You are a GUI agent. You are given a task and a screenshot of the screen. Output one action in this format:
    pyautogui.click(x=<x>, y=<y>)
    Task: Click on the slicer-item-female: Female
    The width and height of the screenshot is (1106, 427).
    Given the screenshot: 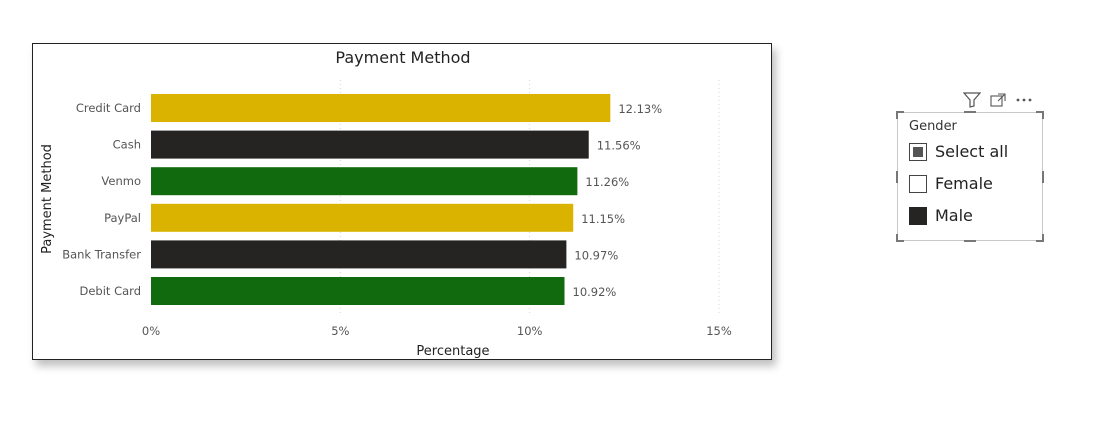 What is the action you would take?
    pyautogui.click(x=951, y=183)
    